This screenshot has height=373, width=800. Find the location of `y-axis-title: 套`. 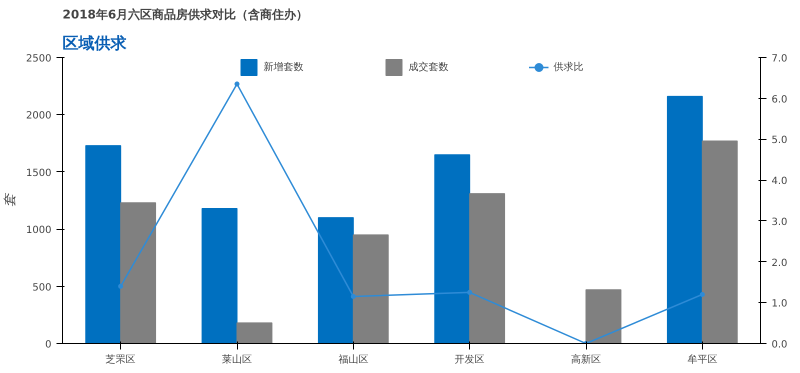

y-axis-title: 套 is located at coordinates (10, 199).